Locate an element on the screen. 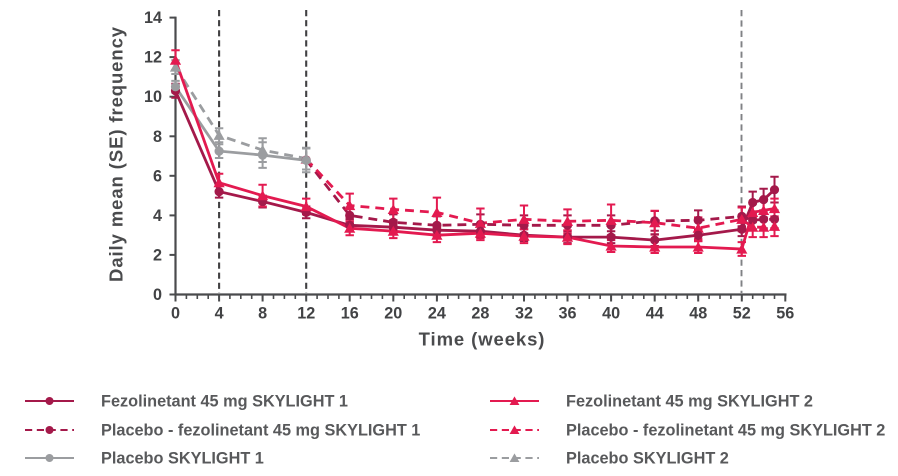  svg-text: 10 is located at coordinates (153, 97).